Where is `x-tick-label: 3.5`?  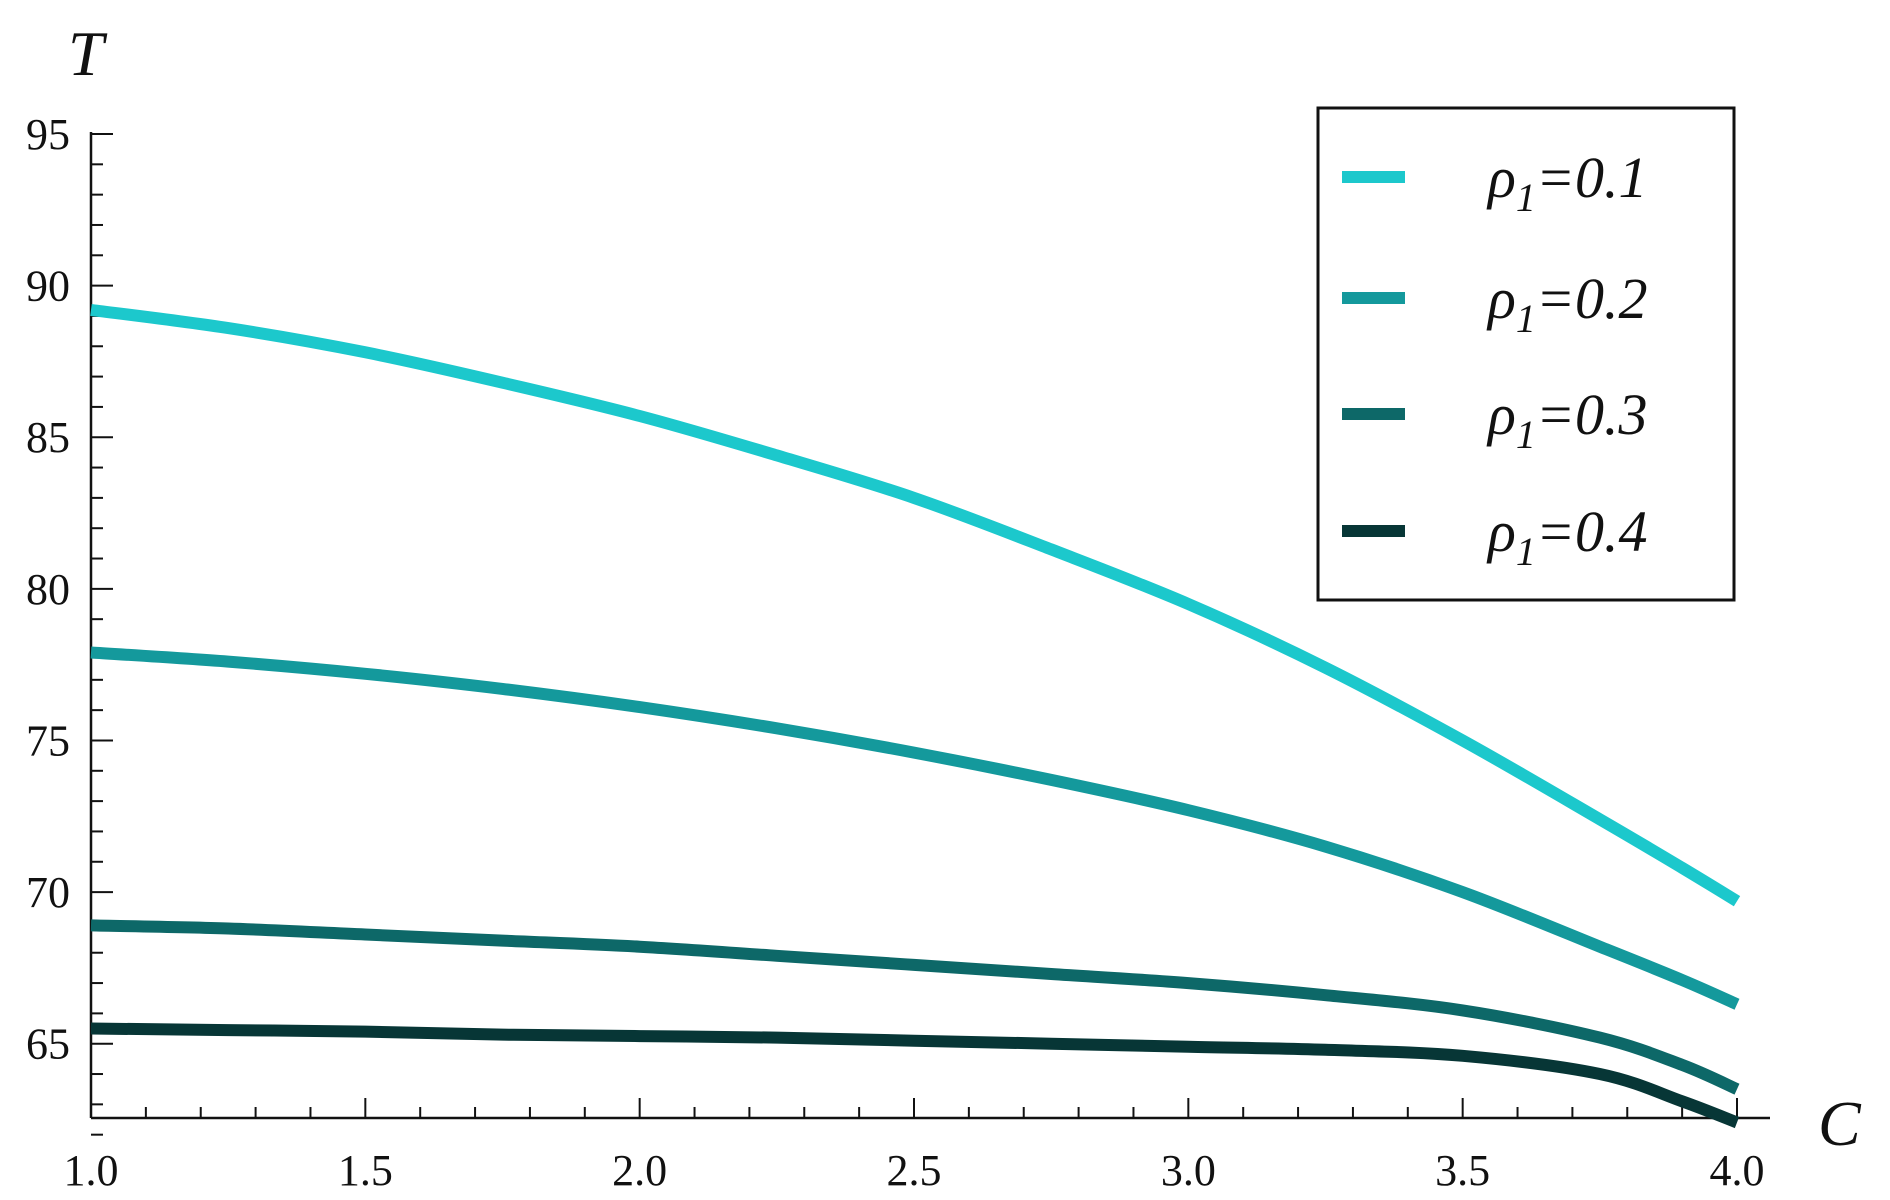 x-tick-label: 3.5 is located at coordinates (1462, 1170).